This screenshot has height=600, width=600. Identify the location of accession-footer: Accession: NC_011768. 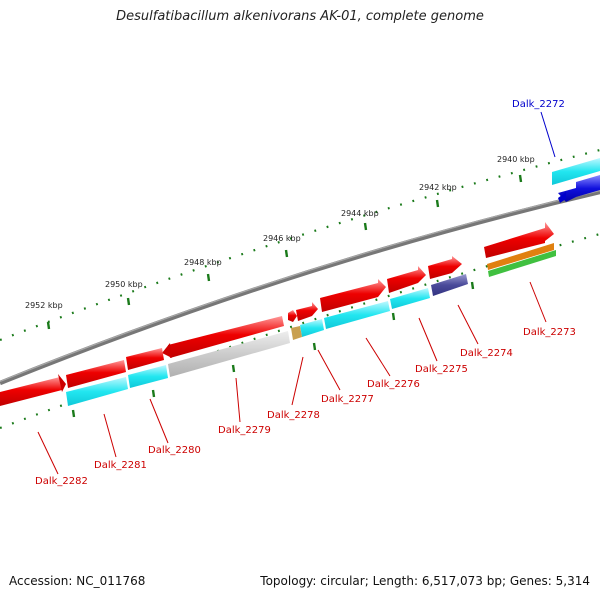
(77, 581).